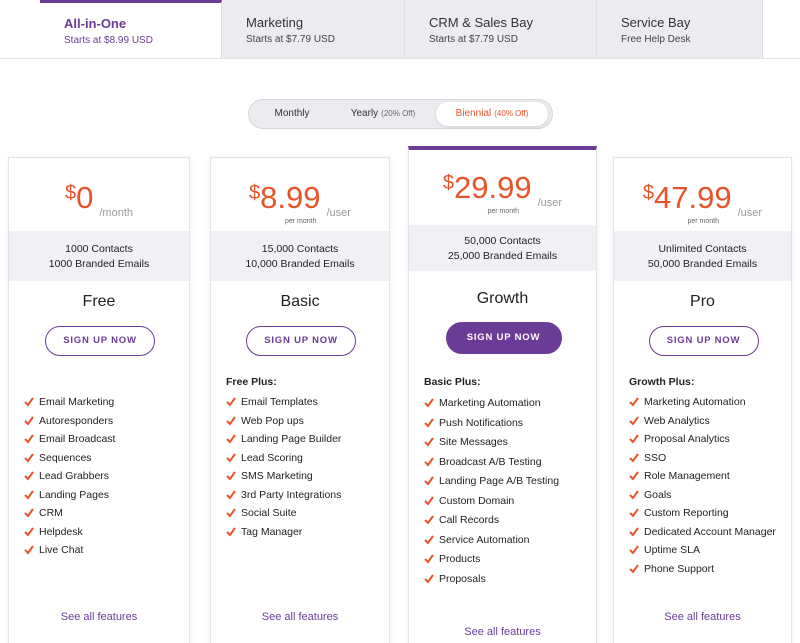 This screenshot has height=643, width=800. I want to click on tab: Service Bay Free Help Desk, so click(680, 29).